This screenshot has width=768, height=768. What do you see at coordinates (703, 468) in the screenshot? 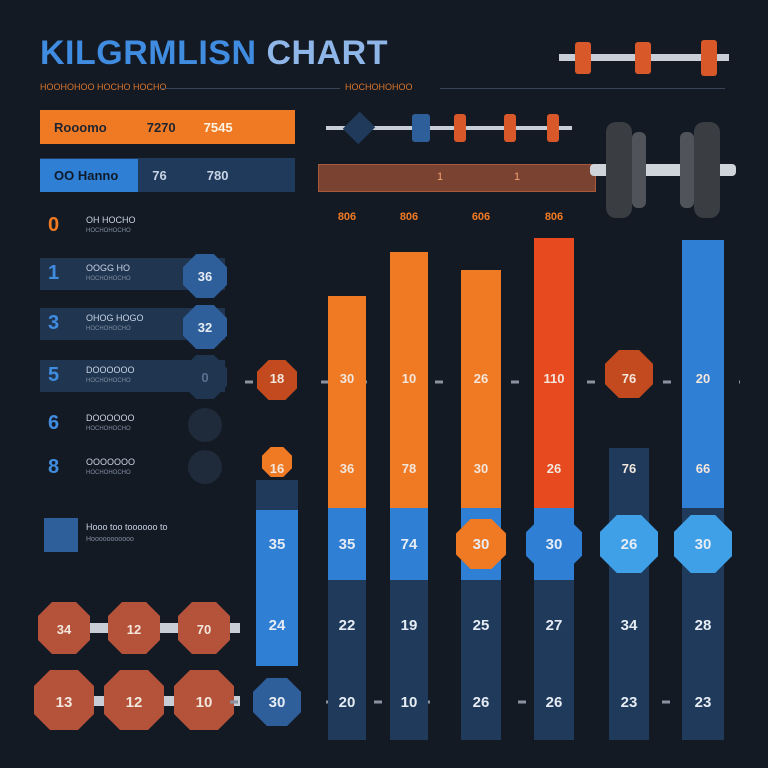
I see `bar-value-label: 66` at bounding box center [703, 468].